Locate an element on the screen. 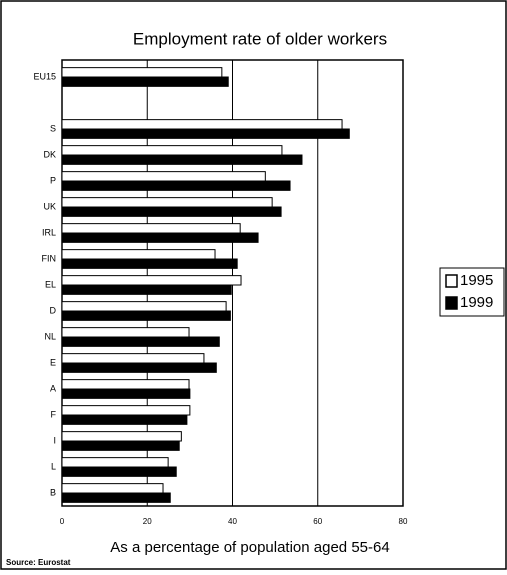 The height and width of the screenshot is (575, 507). y-tick-label: UK is located at coordinates (49, 206).